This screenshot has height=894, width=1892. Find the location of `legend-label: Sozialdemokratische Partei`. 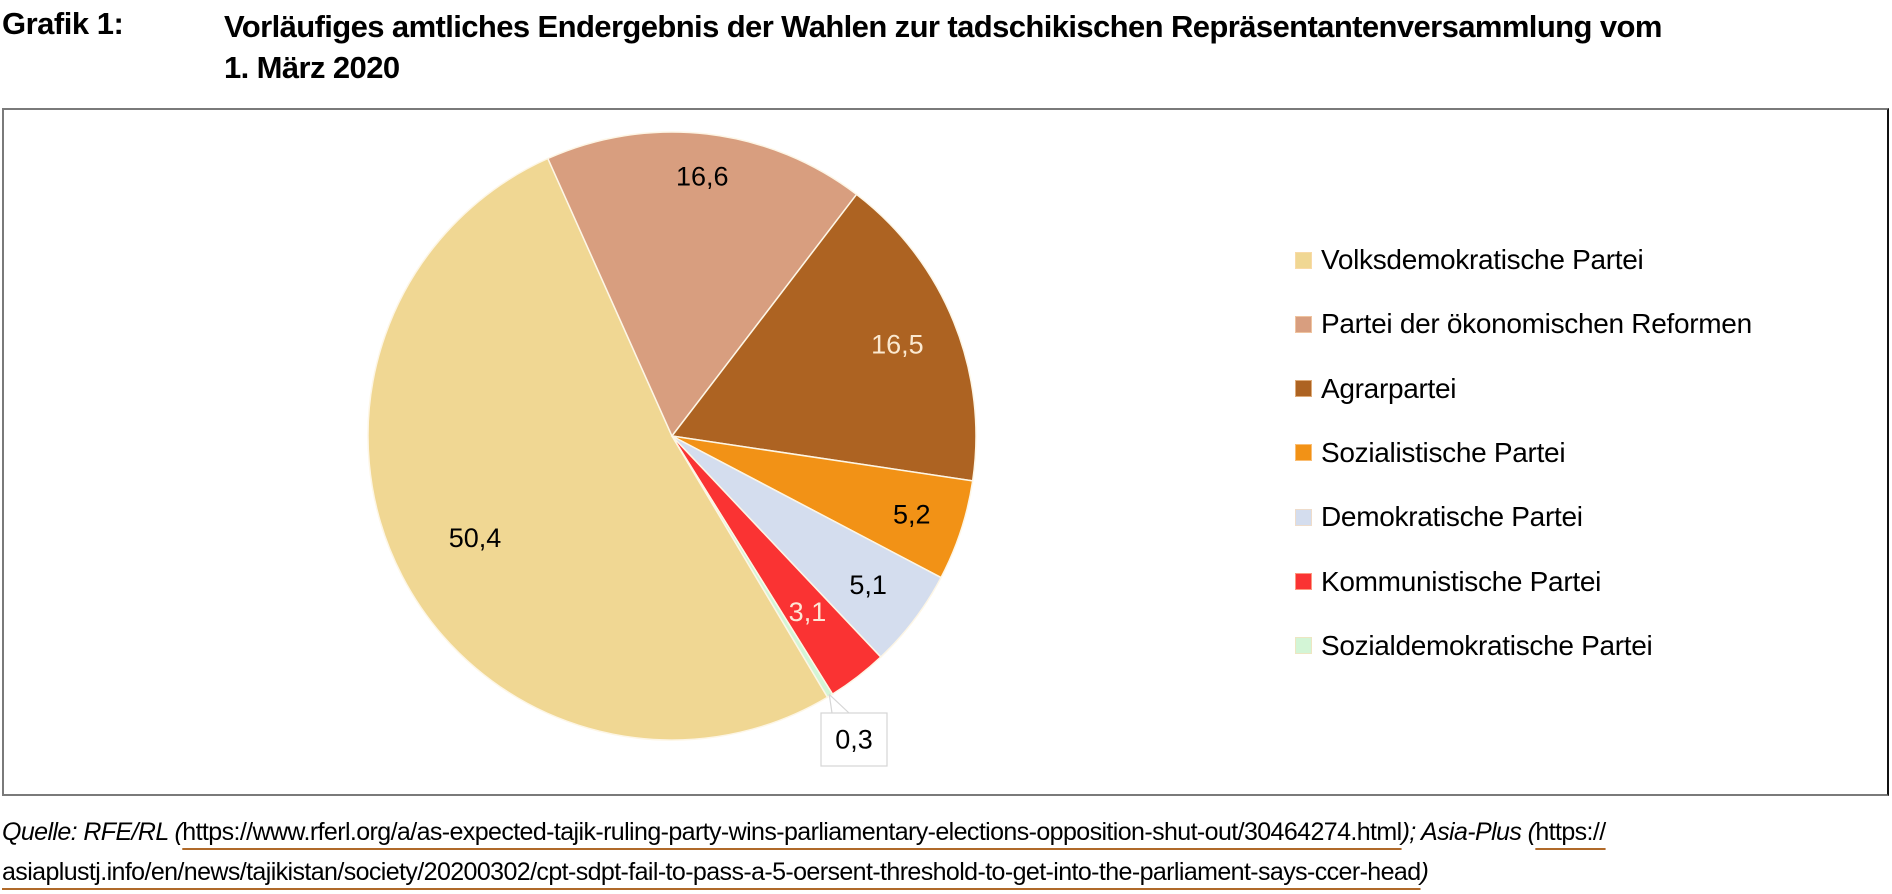

legend-label: Sozialdemokratische Partei is located at coordinates (1487, 645).